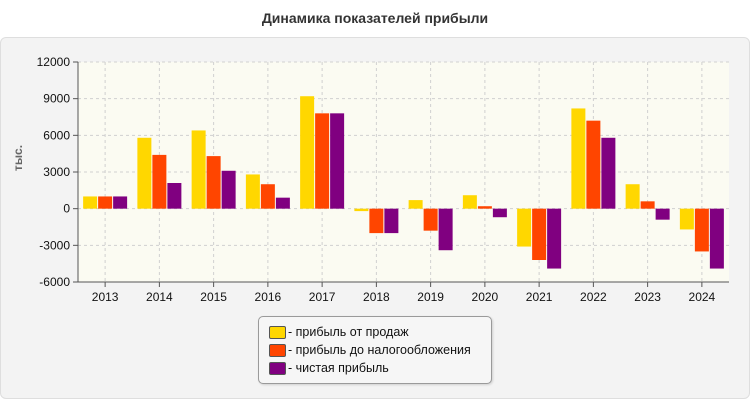 This screenshot has width=750, height=400. I want to click on x-tick-label: 2021, so click(539, 297).